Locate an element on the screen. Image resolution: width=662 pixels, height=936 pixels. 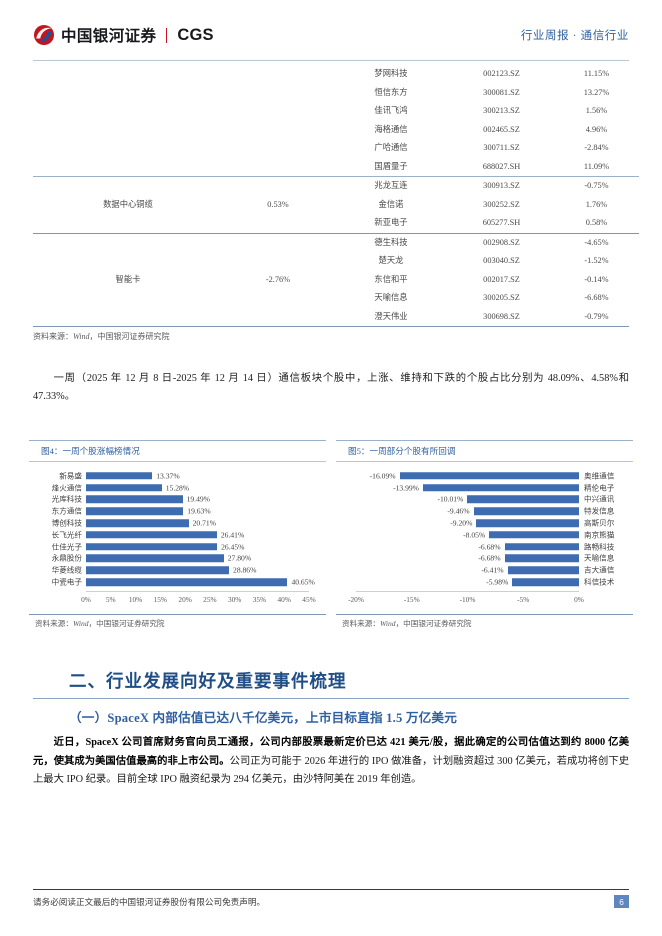
table-row: 天喻信息 300205.SZ -6.68% is located at coordinates (336, 298).